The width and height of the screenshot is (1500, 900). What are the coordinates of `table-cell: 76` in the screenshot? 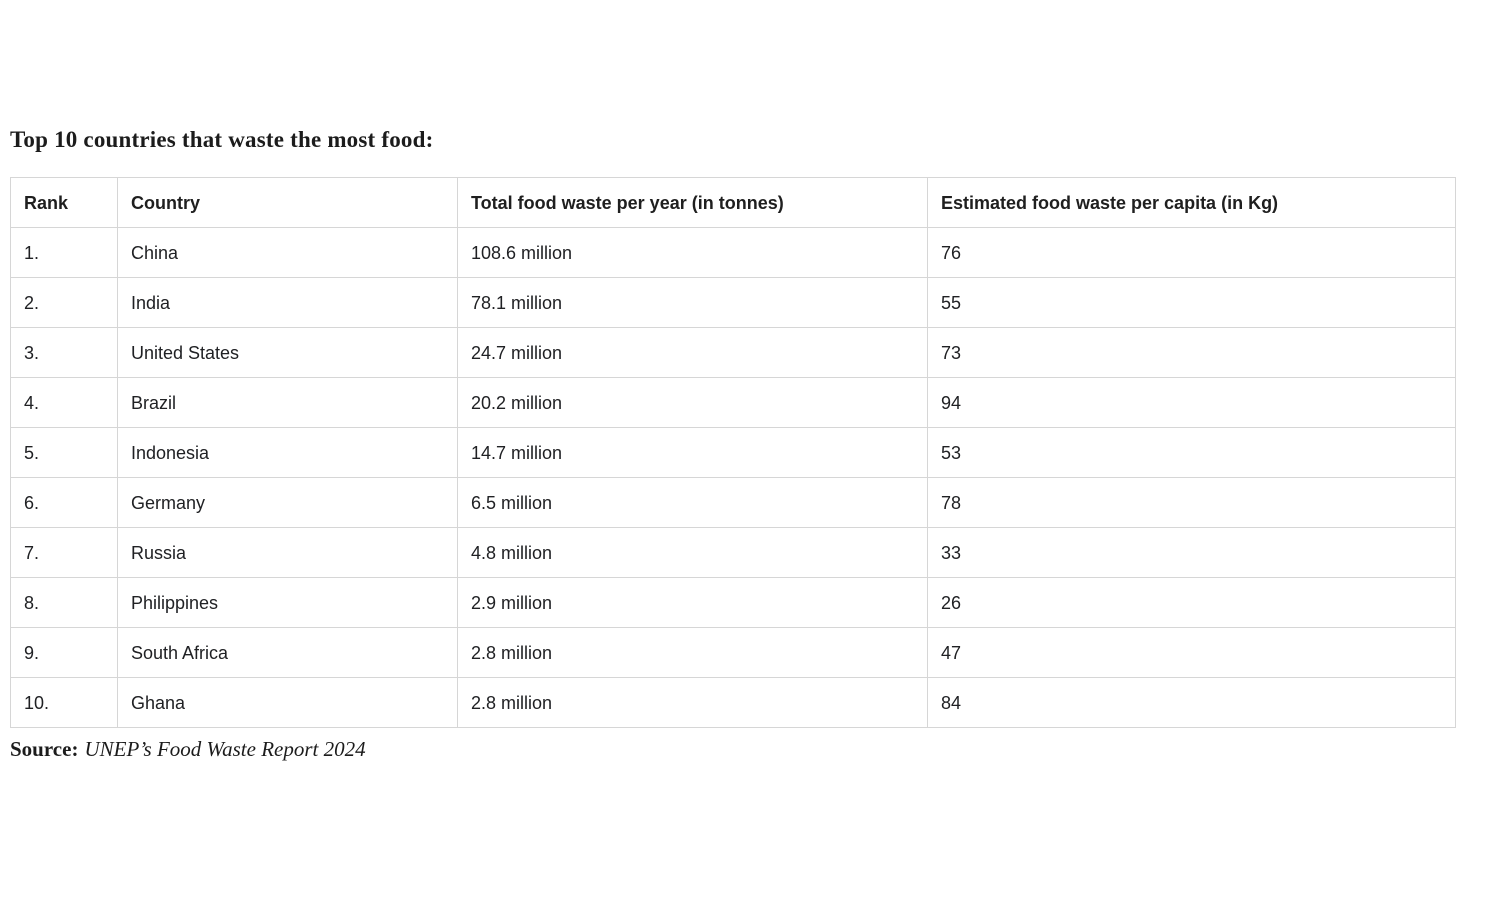 It's located at (1191, 252).